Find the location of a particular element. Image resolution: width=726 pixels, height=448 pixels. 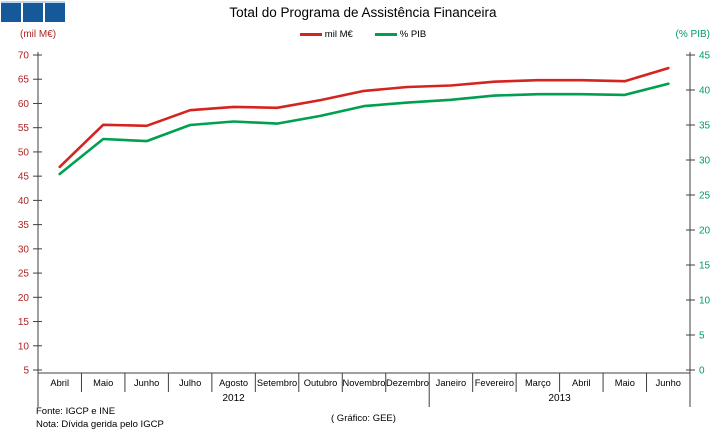

left-axis-tick-label: 5 is located at coordinates (26, 371).